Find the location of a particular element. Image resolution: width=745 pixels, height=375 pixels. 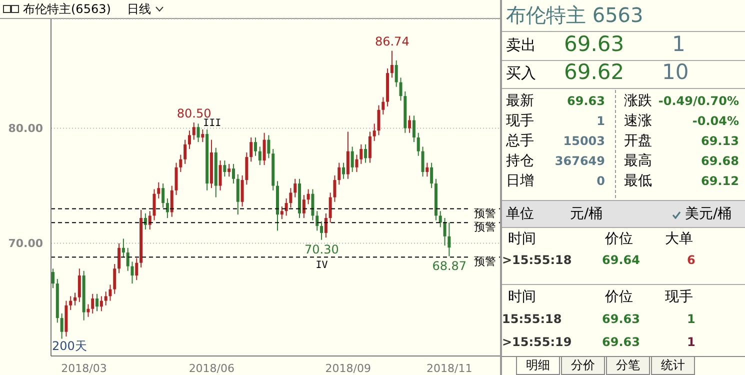

text: 69.13 is located at coordinates (720, 141).